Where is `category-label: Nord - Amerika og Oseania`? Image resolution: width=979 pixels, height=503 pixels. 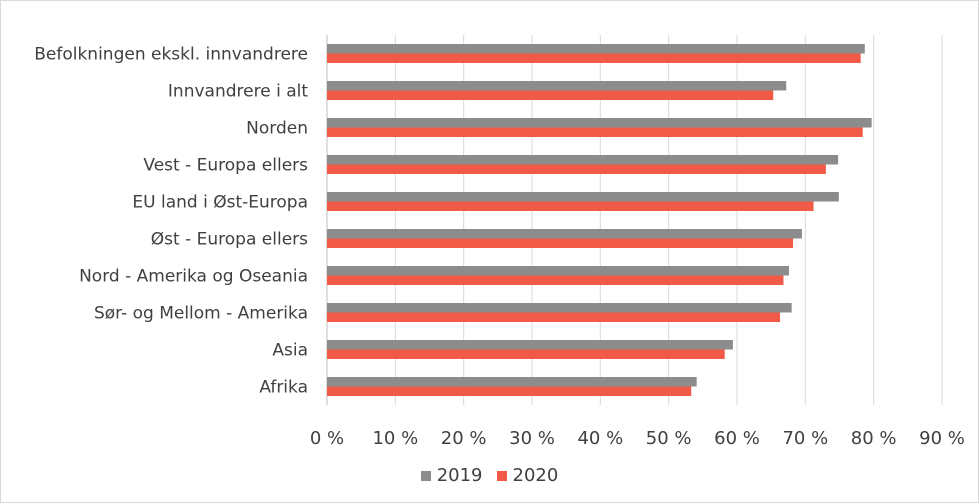 category-label: Nord - Amerika og Oseania is located at coordinates (193, 277).